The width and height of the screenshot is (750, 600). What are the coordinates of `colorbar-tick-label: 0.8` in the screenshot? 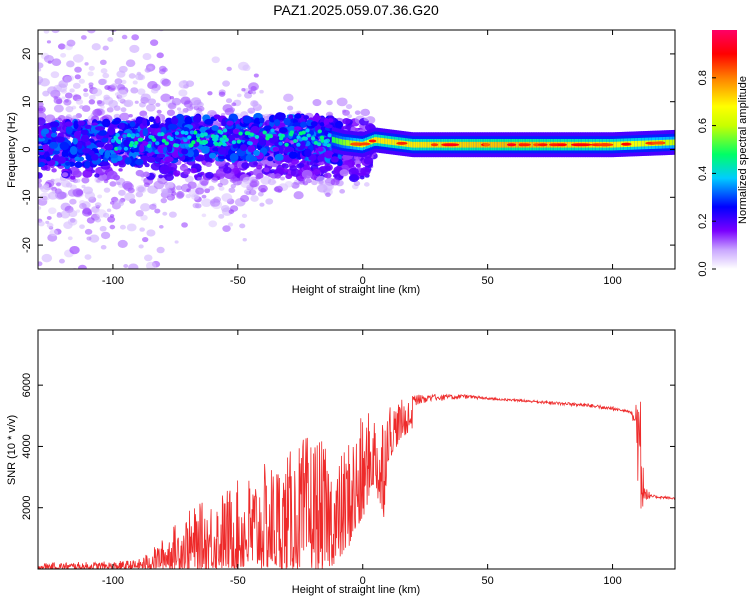 It's located at (703, 77).